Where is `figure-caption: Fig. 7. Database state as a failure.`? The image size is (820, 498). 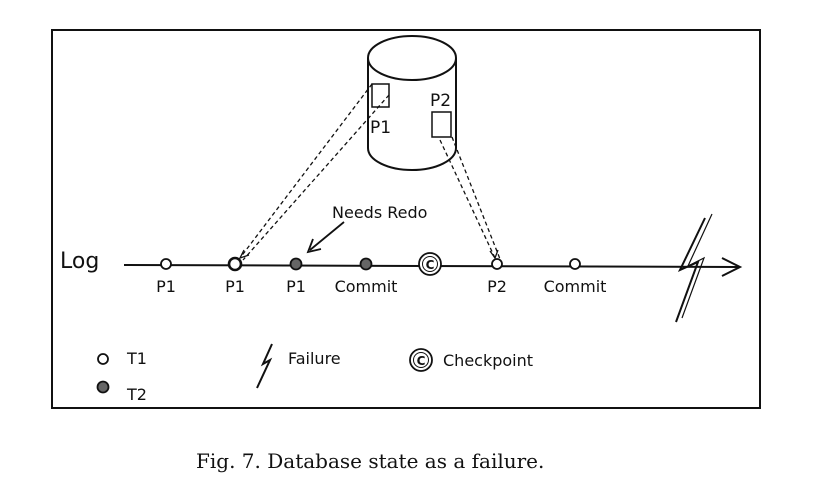 figure-caption: Fig. 7. Database state as a failure. is located at coordinates (370, 461).